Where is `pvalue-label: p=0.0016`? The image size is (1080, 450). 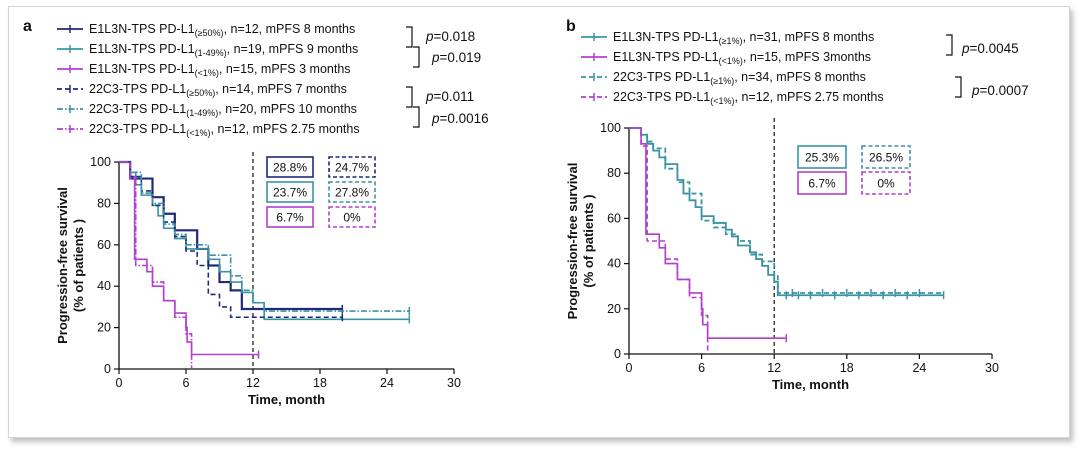
pvalue-label: p=0.0016 is located at coordinates (460, 118).